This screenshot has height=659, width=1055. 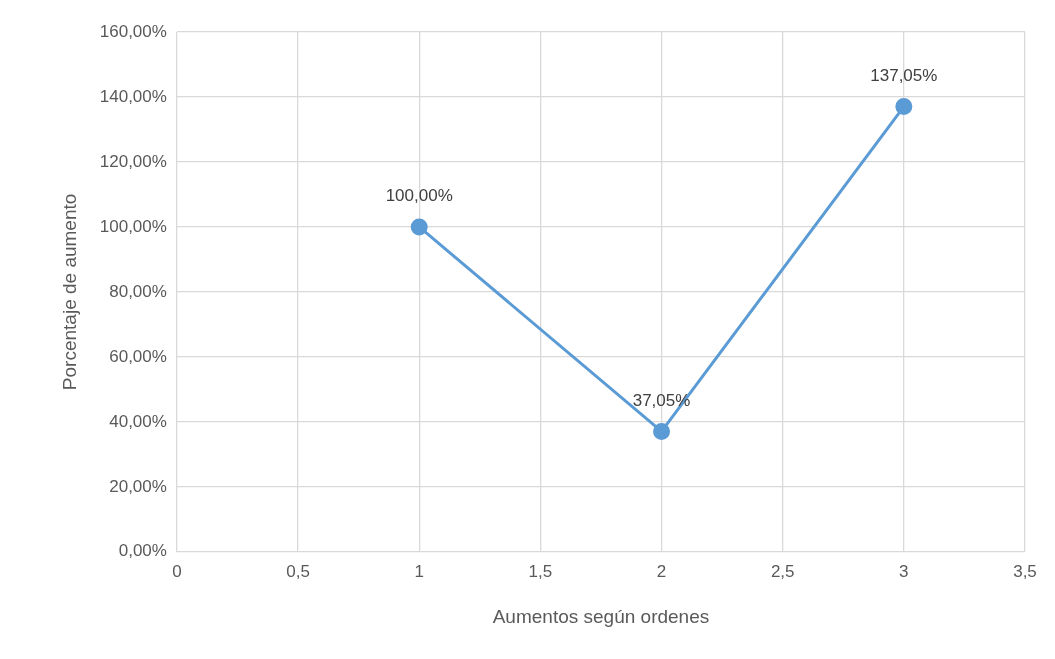 I want to click on data-label: 137,05%, so click(x=904, y=75).